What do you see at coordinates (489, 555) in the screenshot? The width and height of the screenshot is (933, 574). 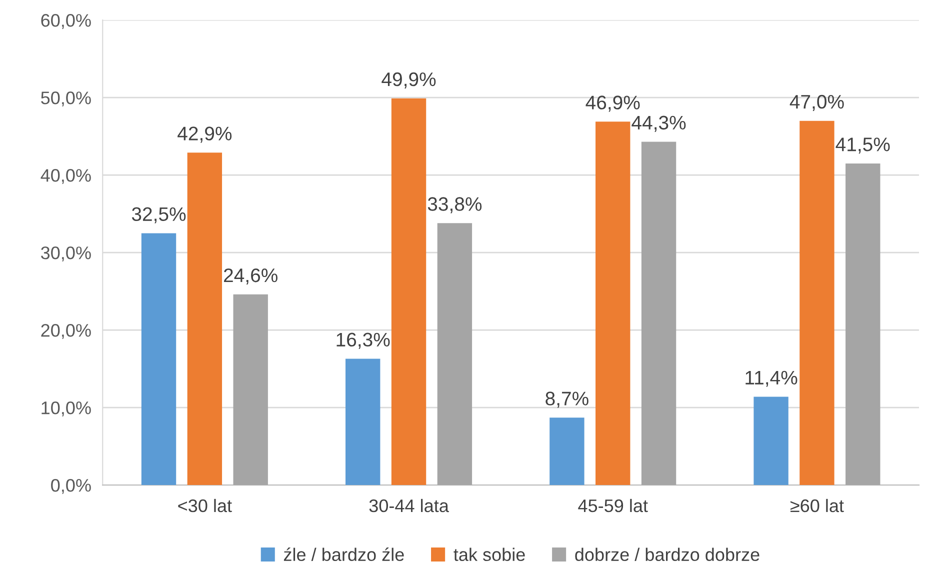 I see `legend-label: tak sobie` at bounding box center [489, 555].